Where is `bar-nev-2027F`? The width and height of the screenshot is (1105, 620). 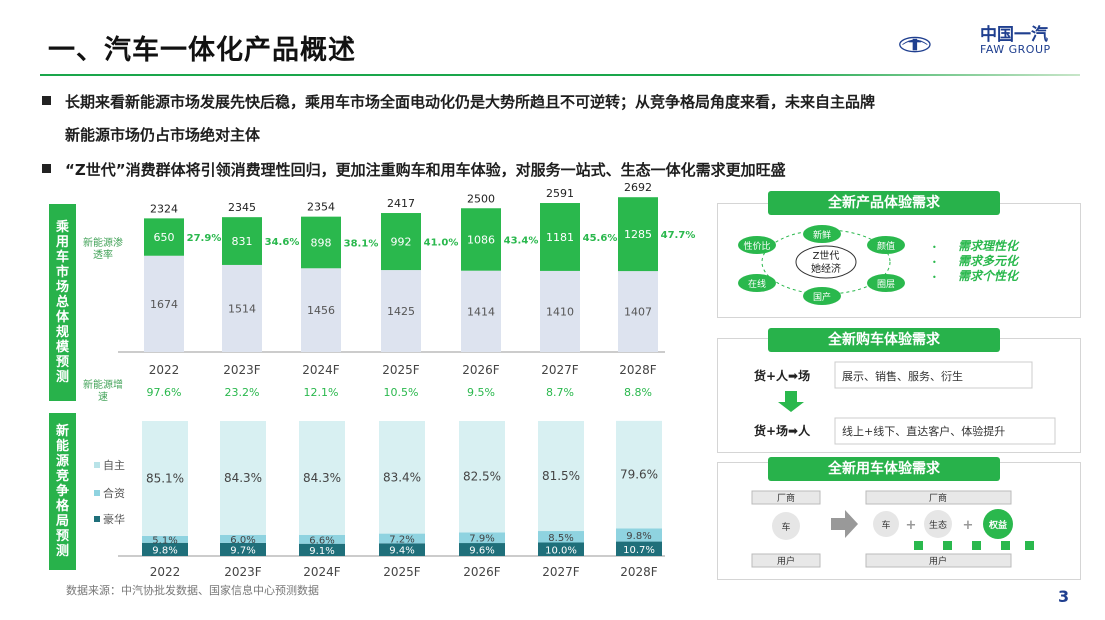 bar-nev-2027F is located at coordinates (560, 237).